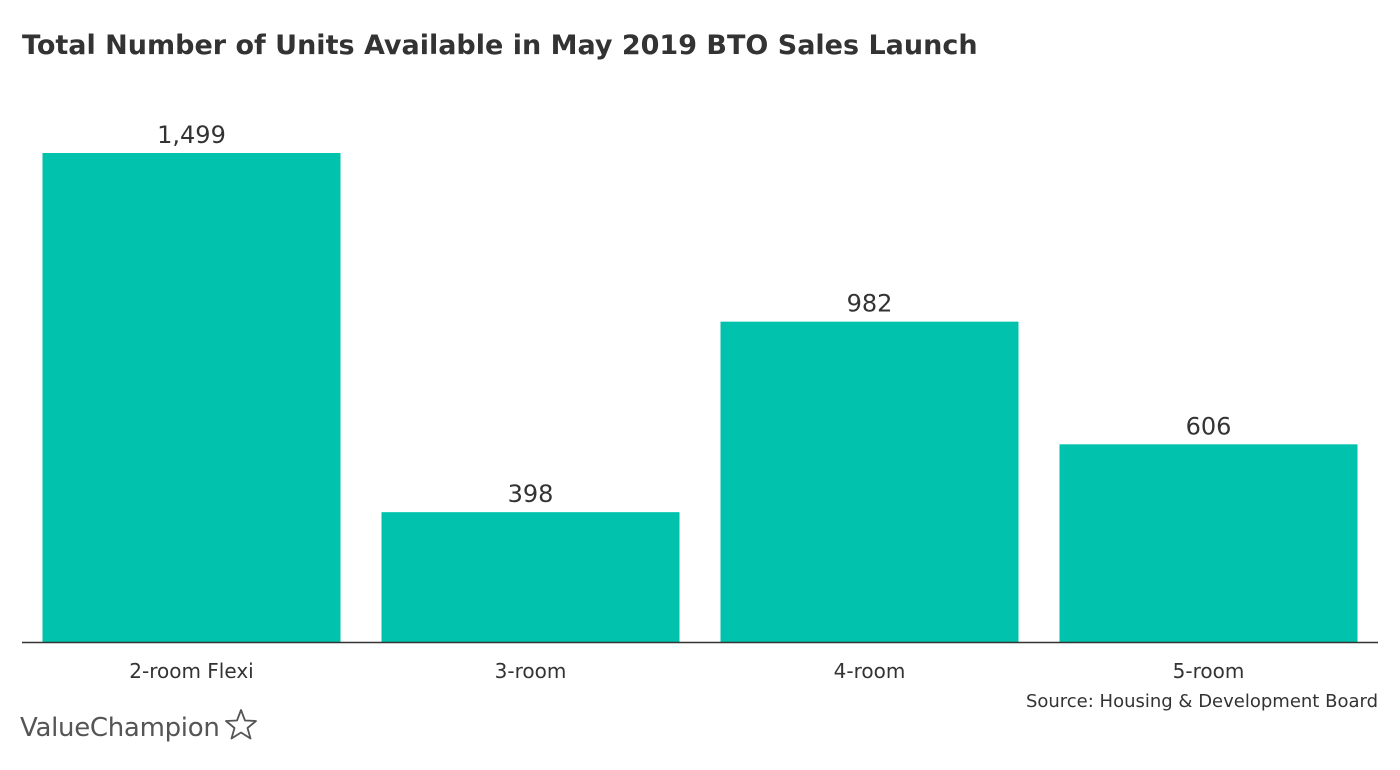  I want to click on value-label: 606, so click(1209, 426).